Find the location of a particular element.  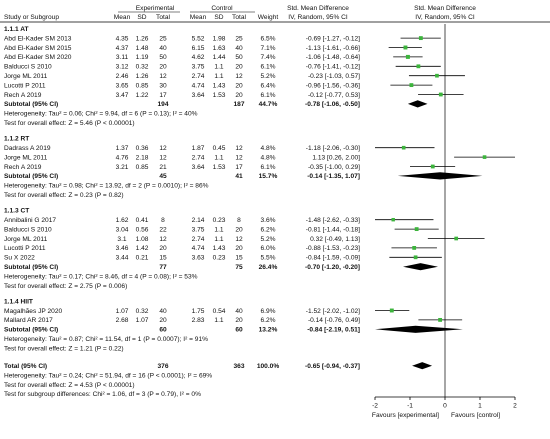

header-smd-plot: Std. Mean Difference is located at coordinates (445, 8).